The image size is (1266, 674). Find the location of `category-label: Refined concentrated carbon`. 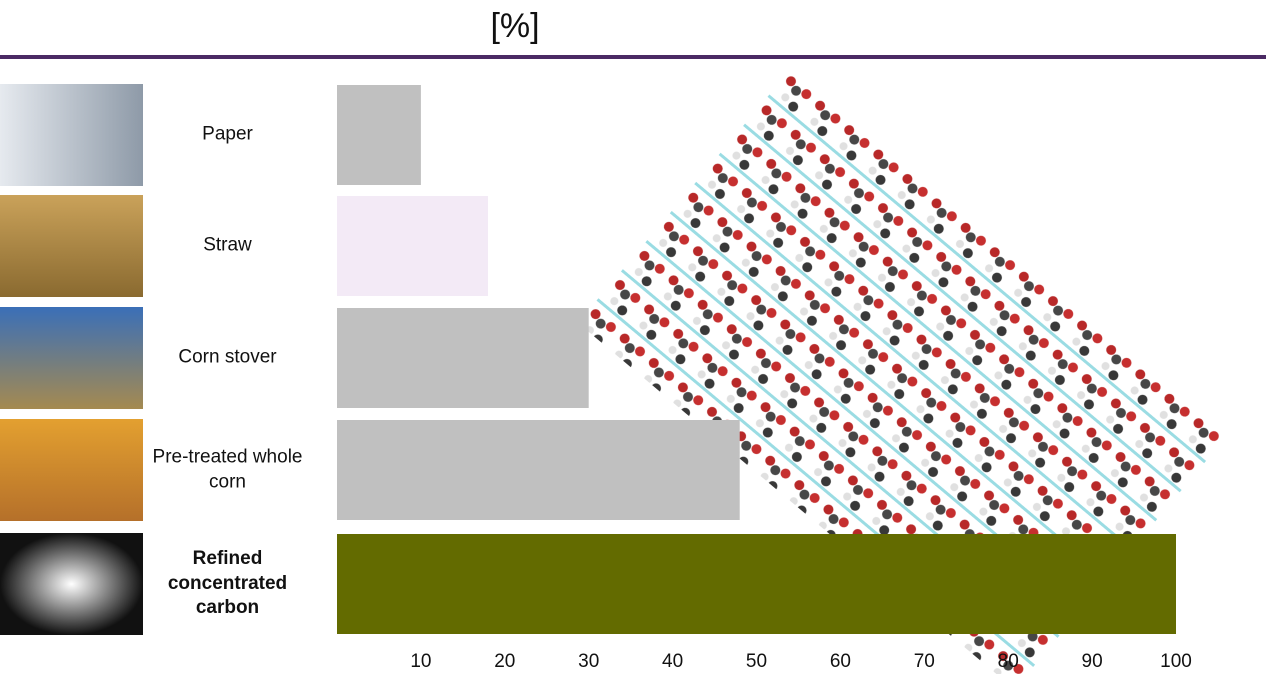

category-label: Refined concentrated carbon is located at coordinates (227, 583).